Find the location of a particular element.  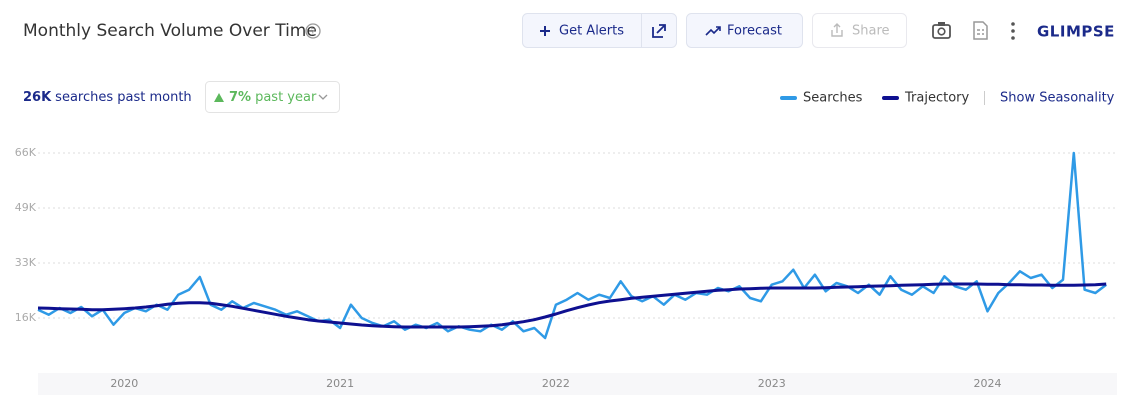

x-tick-label: 2022 is located at coordinates (556, 383).